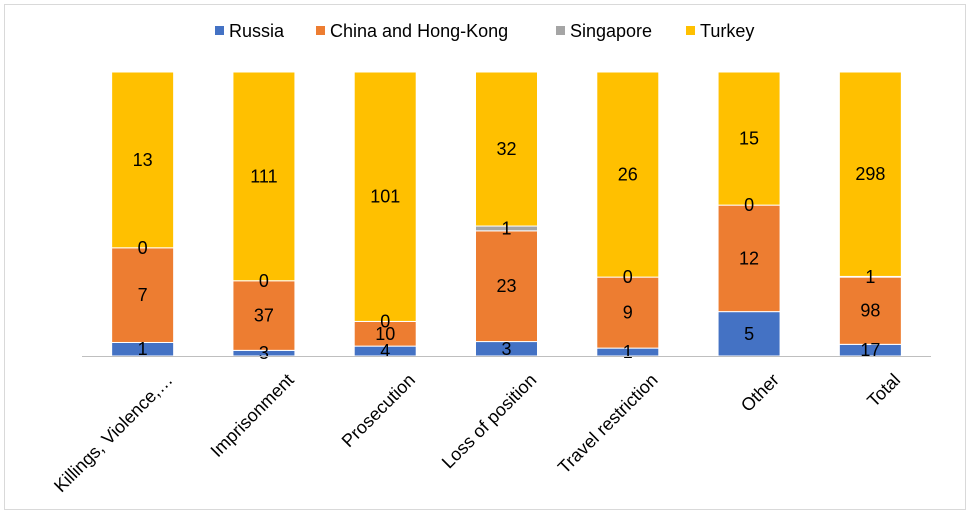 The image size is (972, 516). I want to click on data-label: 13, so click(143, 160).